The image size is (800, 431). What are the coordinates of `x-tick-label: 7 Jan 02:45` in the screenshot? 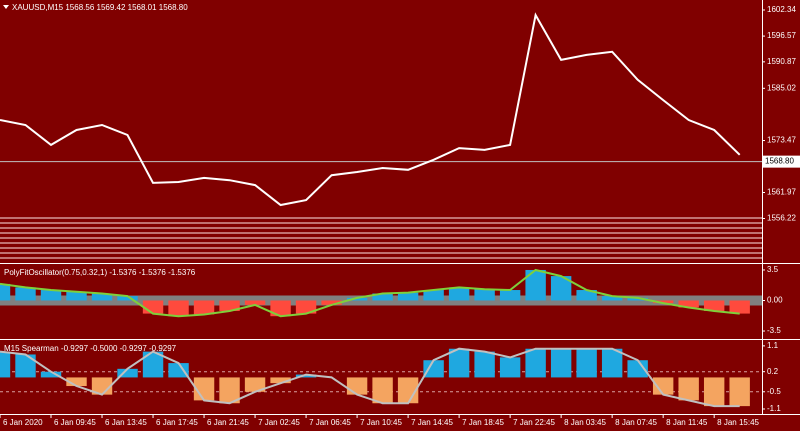 It's located at (279, 422).